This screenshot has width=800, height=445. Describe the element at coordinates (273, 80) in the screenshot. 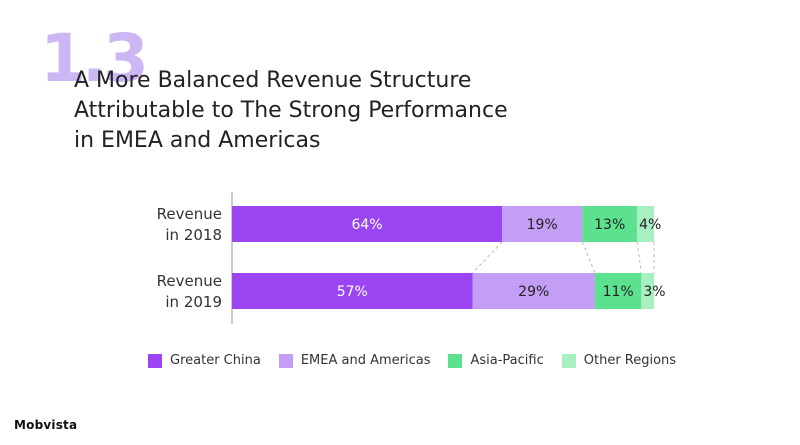

I see `title-line: A More Balanced Revenue Structure` at that location.